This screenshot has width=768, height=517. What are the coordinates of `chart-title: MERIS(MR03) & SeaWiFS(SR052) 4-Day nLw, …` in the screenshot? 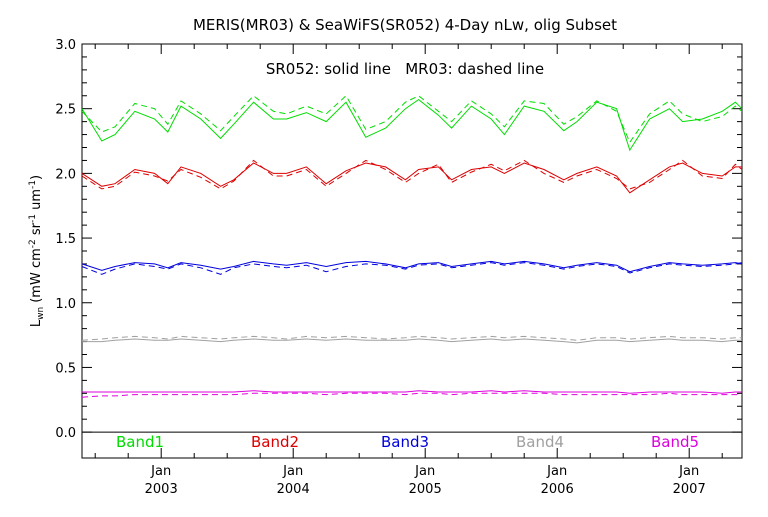 It's located at (405, 25).